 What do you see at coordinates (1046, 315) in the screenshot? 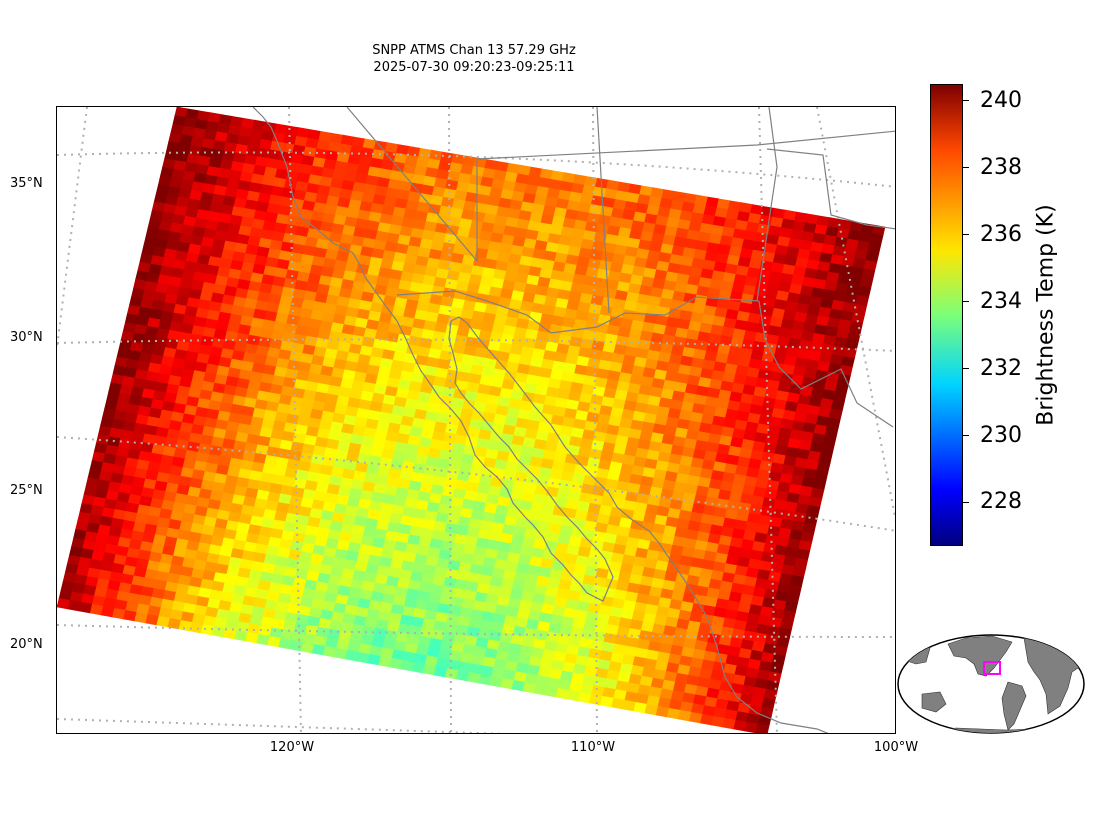
I see `colorbar-label: Brightness Temp (K)` at bounding box center [1046, 315].